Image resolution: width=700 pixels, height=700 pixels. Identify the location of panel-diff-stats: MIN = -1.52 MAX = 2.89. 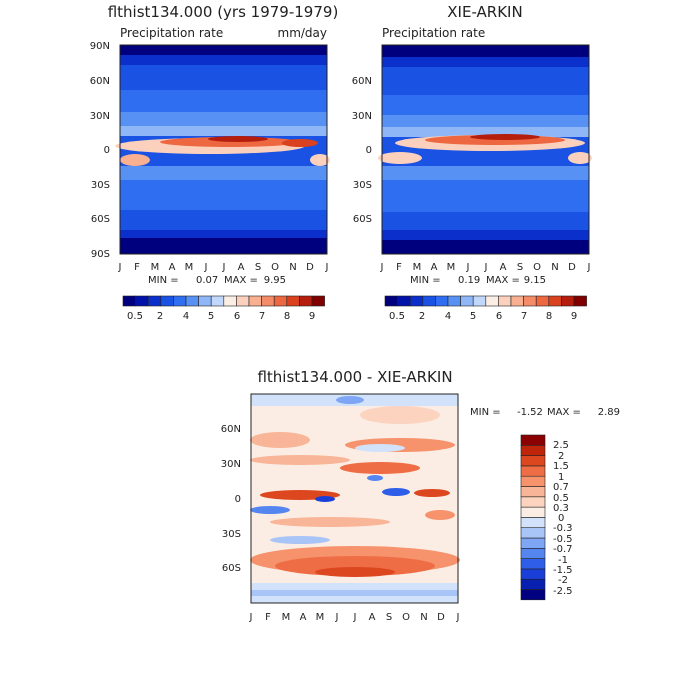
(545, 412).